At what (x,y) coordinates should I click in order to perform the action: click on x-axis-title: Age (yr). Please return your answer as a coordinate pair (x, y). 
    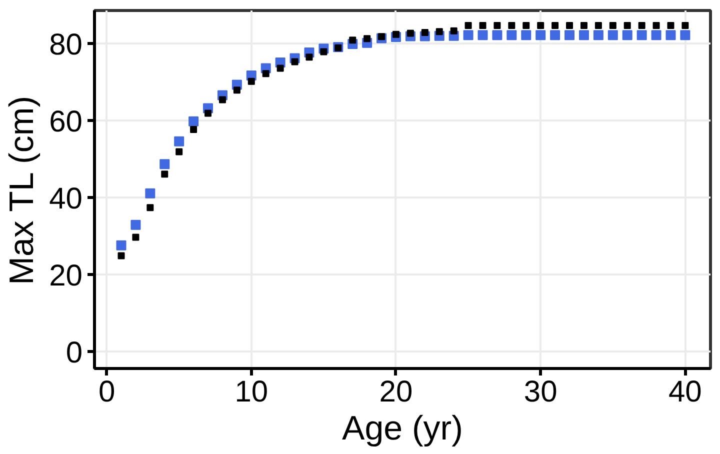
    Looking at the image, I should click on (402, 429).